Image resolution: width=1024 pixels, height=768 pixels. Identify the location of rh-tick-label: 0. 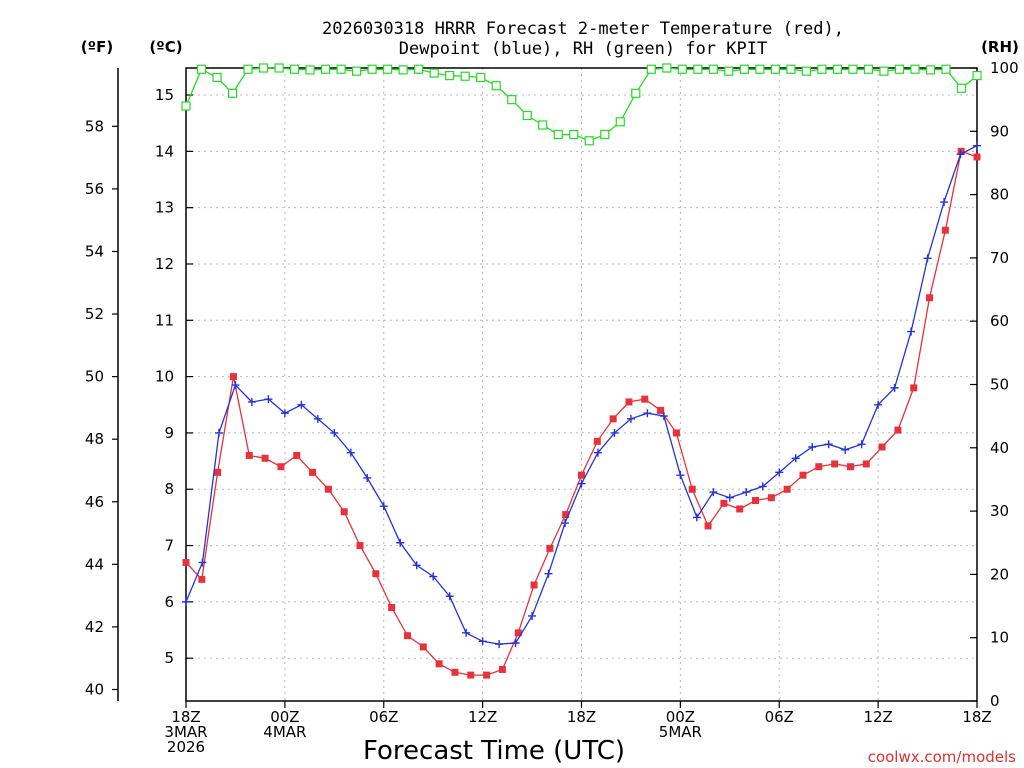
(995, 701).